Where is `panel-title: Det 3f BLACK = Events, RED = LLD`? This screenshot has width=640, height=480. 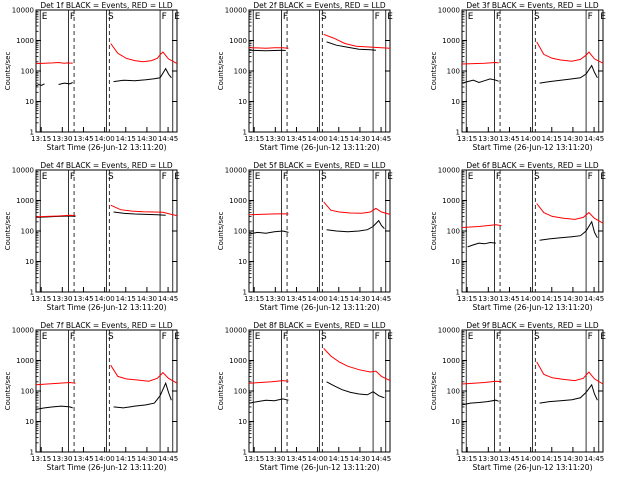
panel-title: Det 3f BLACK = Events, RED = LLD is located at coordinates (532, 5).